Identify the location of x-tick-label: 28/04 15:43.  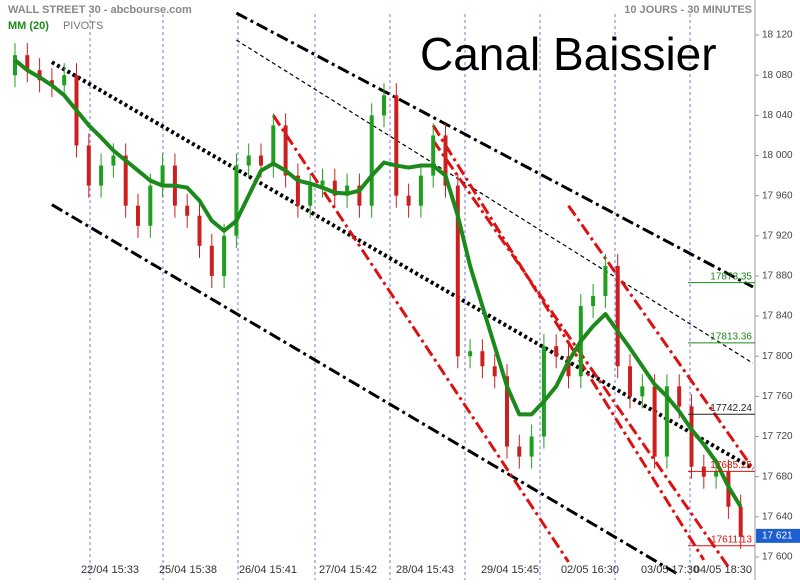
(425, 570).